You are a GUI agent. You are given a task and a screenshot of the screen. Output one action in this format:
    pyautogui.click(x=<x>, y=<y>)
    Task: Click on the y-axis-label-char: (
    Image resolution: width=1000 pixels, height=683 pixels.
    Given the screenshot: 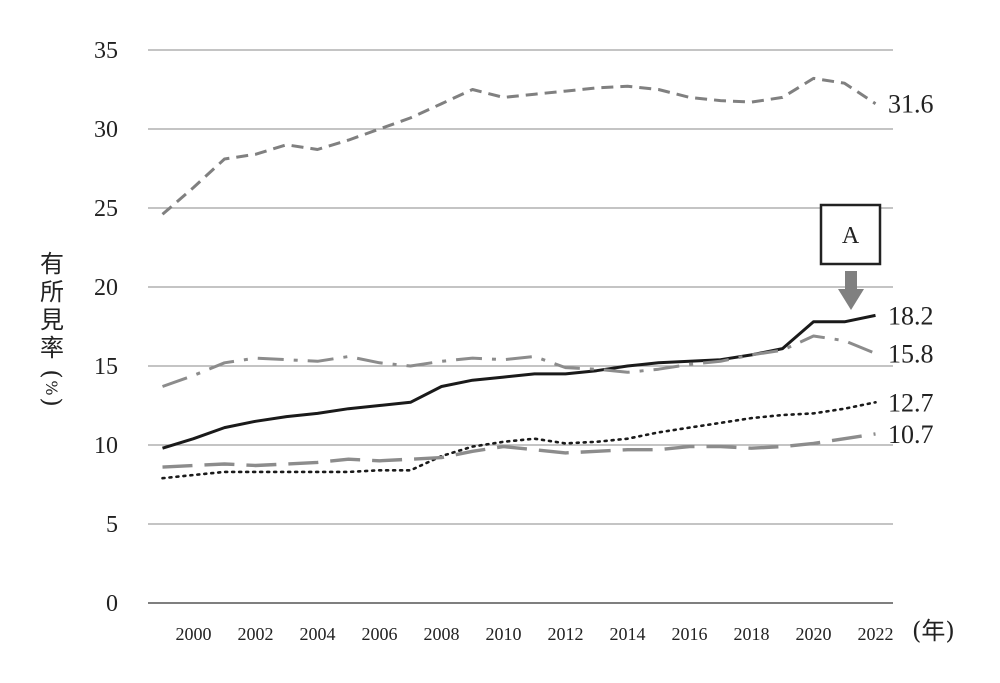 What is the action you would take?
    pyautogui.click(x=52, y=373)
    